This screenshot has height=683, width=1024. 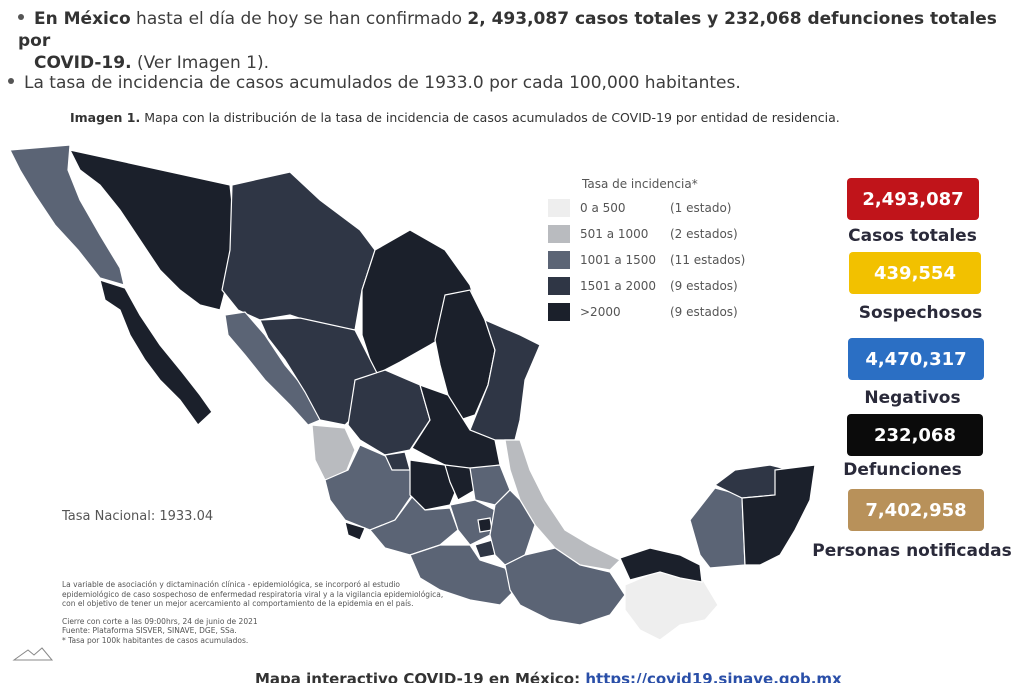 I want to click on stat-defunciones-value: 232,068, so click(x=915, y=435).